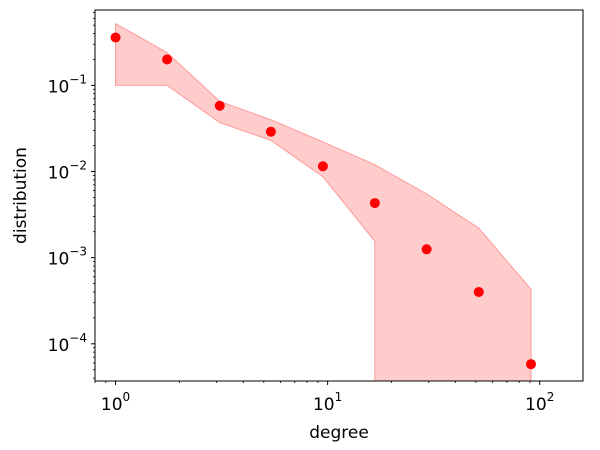 Image resolution: width=600 pixels, height=450 pixels. What do you see at coordinates (115, 402) in the screenshot?
I see `x-tick-label: 10⁰` at bounding box center [115, 402].